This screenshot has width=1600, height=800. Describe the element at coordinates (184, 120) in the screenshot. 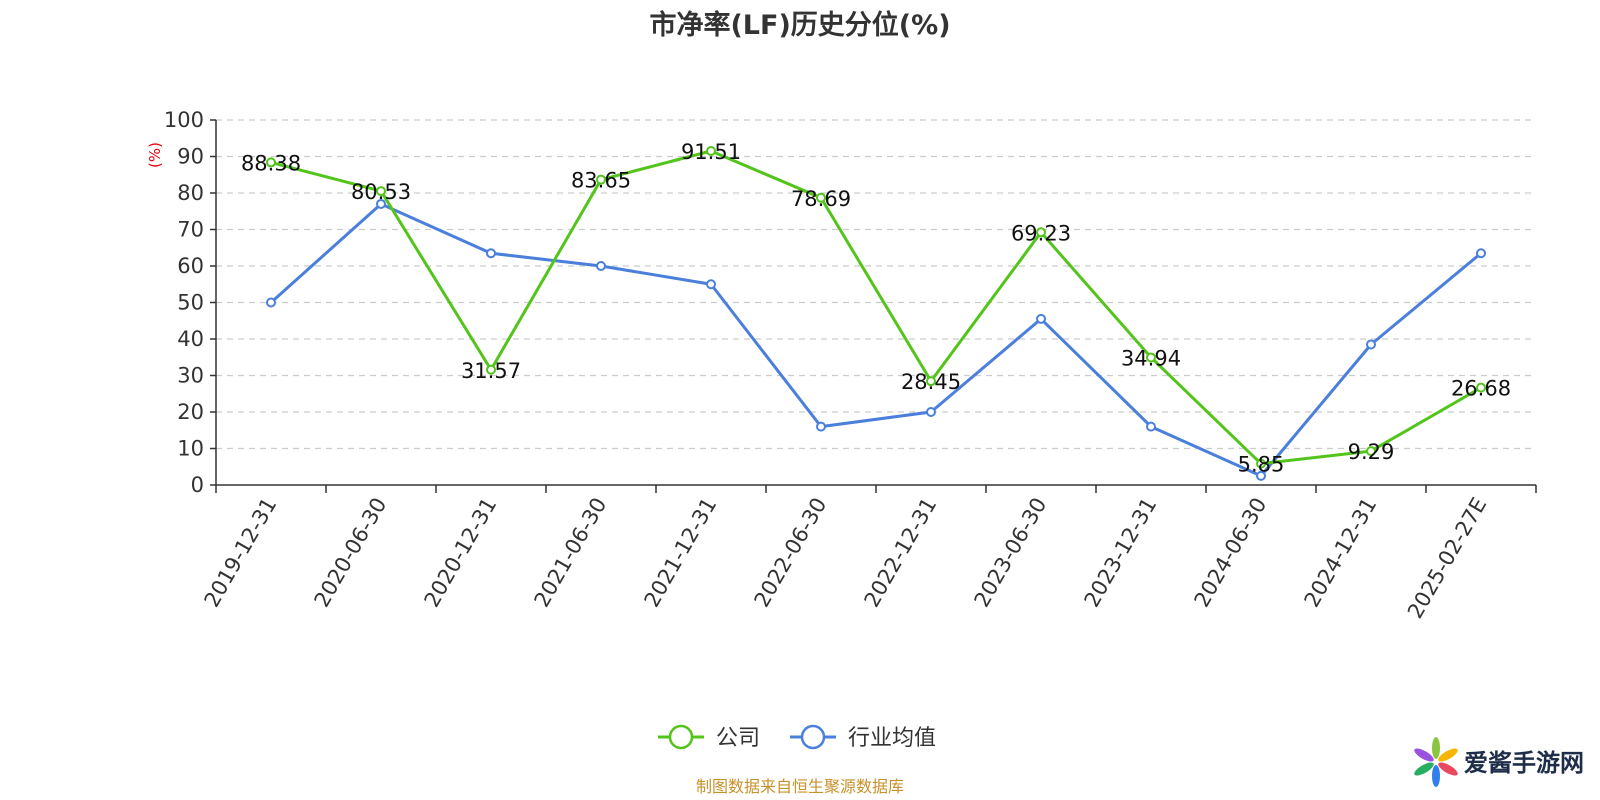

I see `y-tick-label: 100` at that location.